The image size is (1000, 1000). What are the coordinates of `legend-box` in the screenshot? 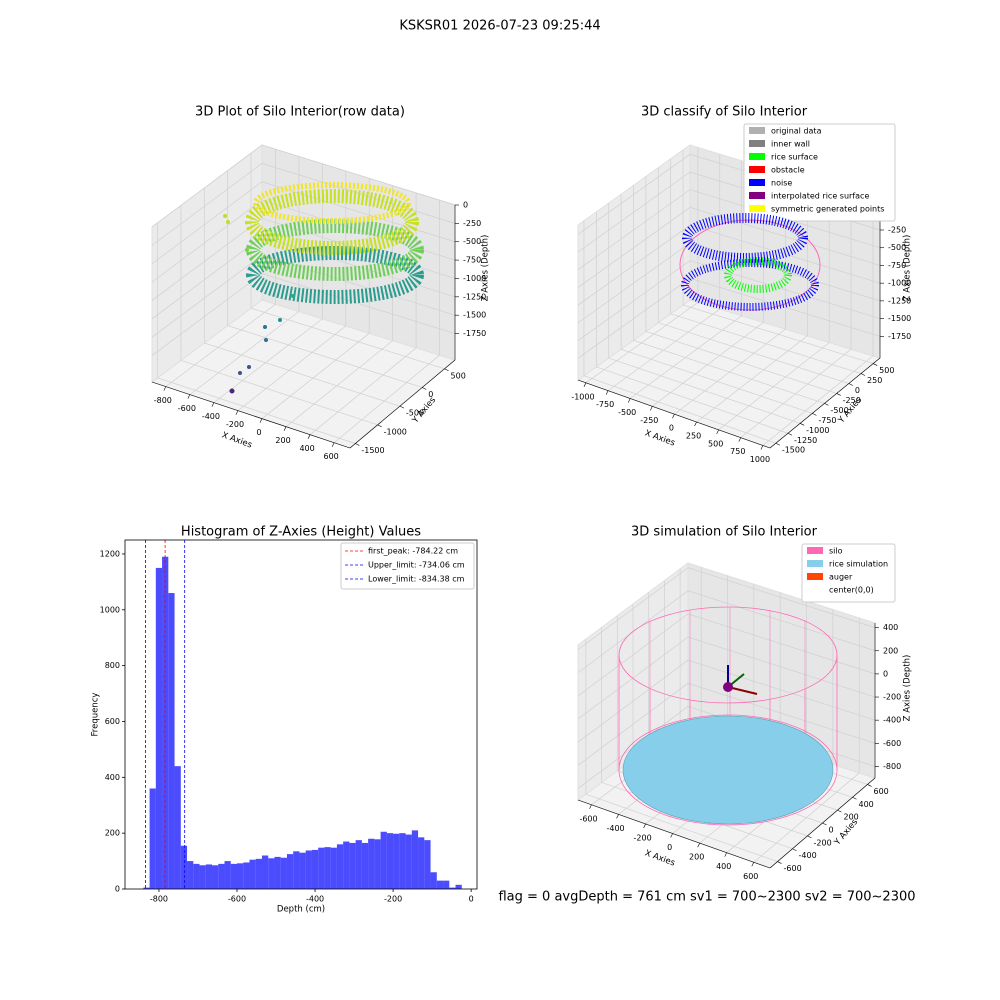 It's located at (819, 172).